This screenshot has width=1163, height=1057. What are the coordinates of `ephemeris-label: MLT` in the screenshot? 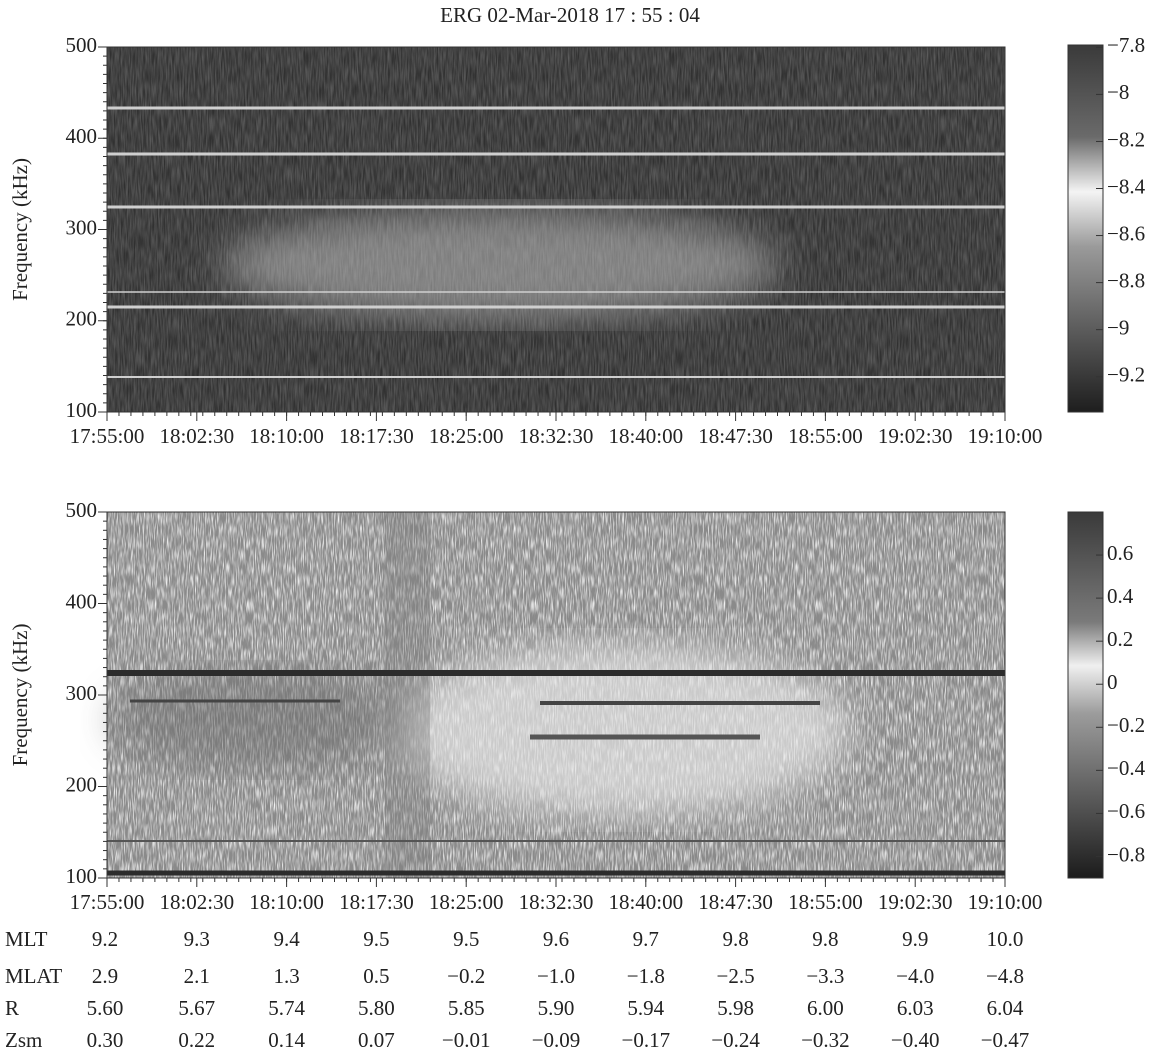 It's located at (26, 939).